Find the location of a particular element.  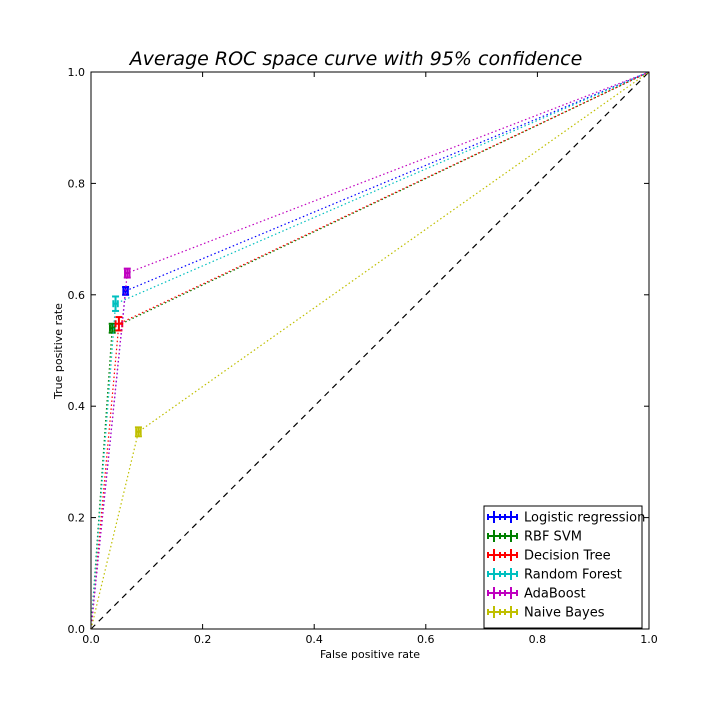

legend-entry: Random Forest is located at coordinates (554, 575).